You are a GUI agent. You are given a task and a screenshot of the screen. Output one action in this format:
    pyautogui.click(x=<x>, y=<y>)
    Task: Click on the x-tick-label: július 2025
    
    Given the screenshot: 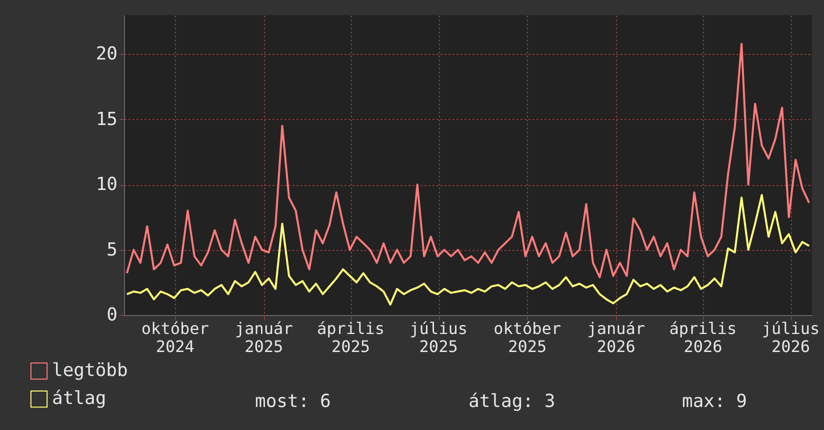 What is the action you would take?
    pyautogui.click(x=439, y=337)
    